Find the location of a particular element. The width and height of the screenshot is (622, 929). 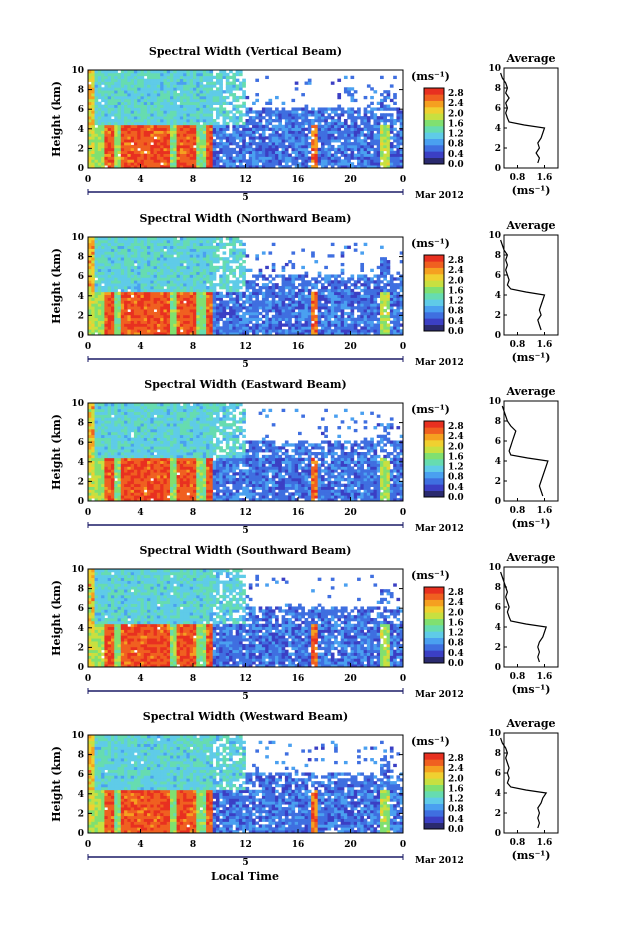

colorbar-swatch is located at coordinates (434, 129).